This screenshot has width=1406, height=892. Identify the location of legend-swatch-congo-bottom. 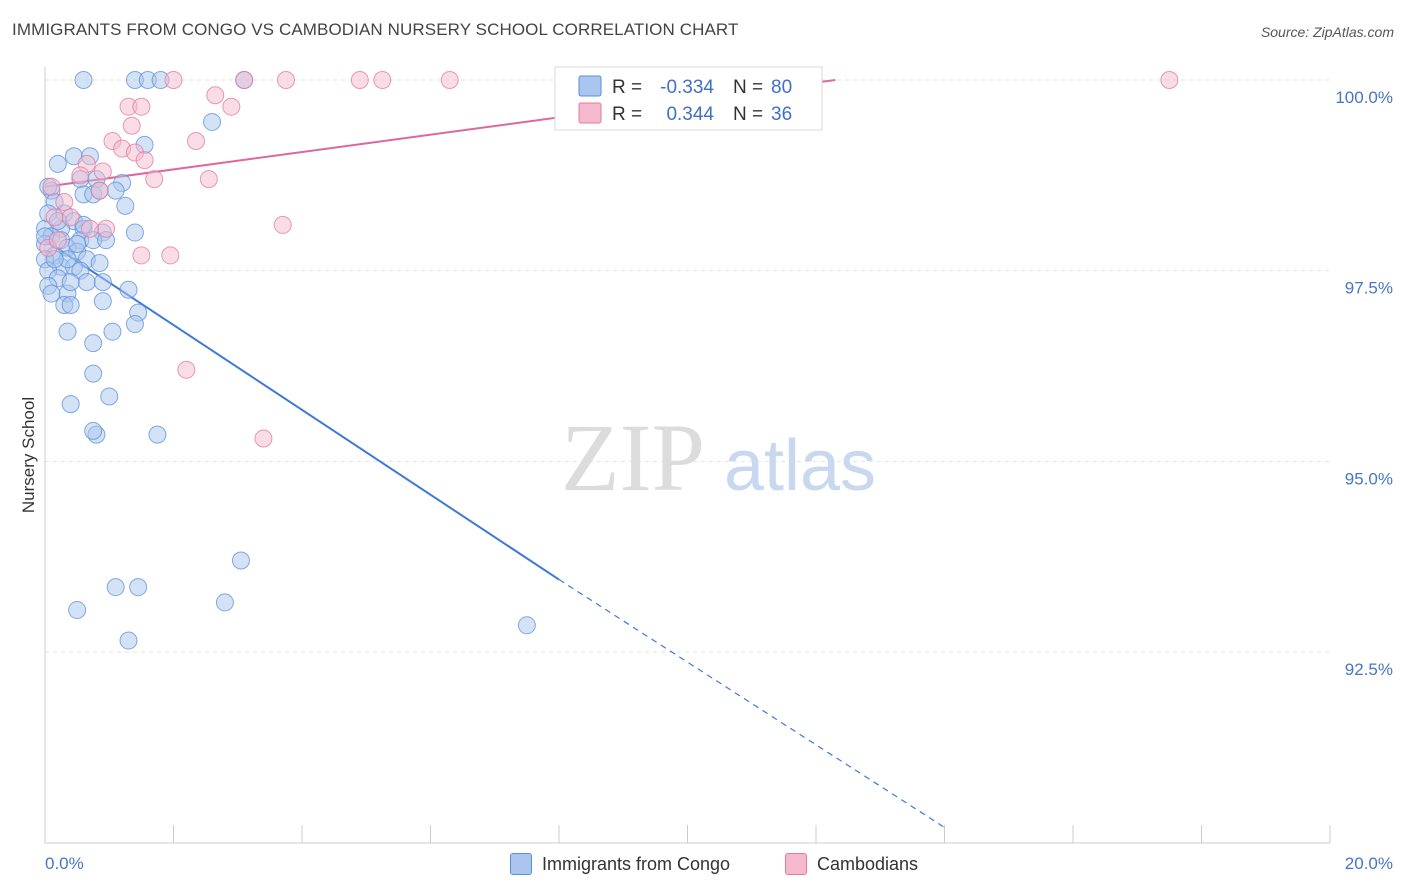
(521, 864).